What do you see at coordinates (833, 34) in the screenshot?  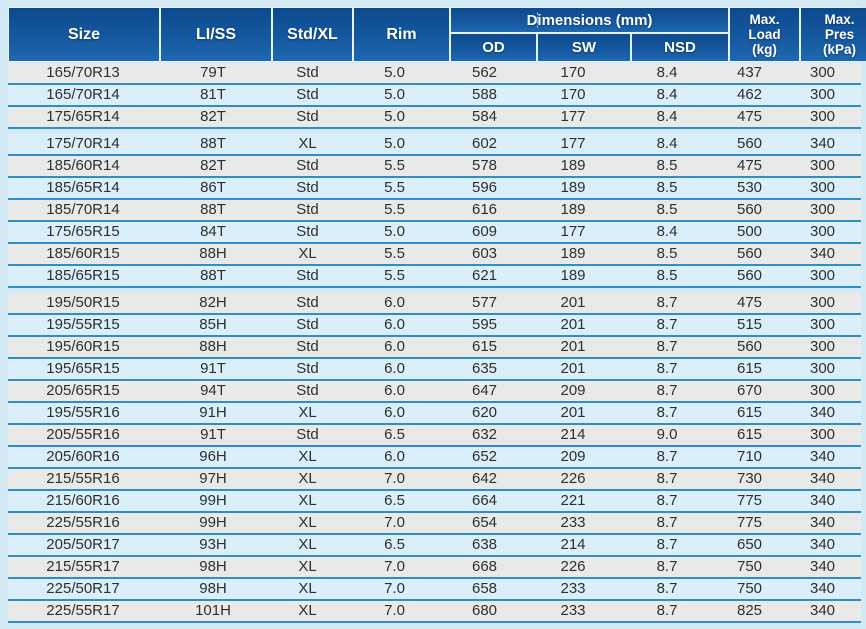 I see `header-max-pres: Max. Pres (kPa)` at bounding box center [833, 34].